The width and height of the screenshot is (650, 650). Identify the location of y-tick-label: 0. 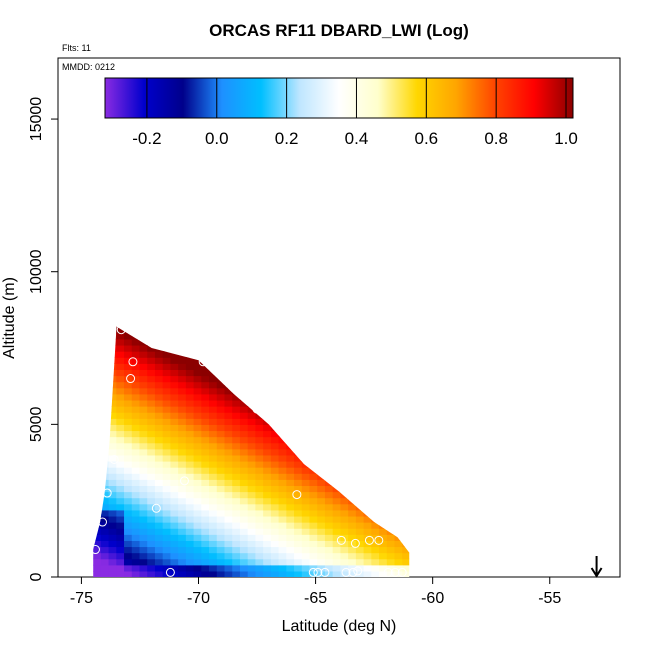
(36, 576).